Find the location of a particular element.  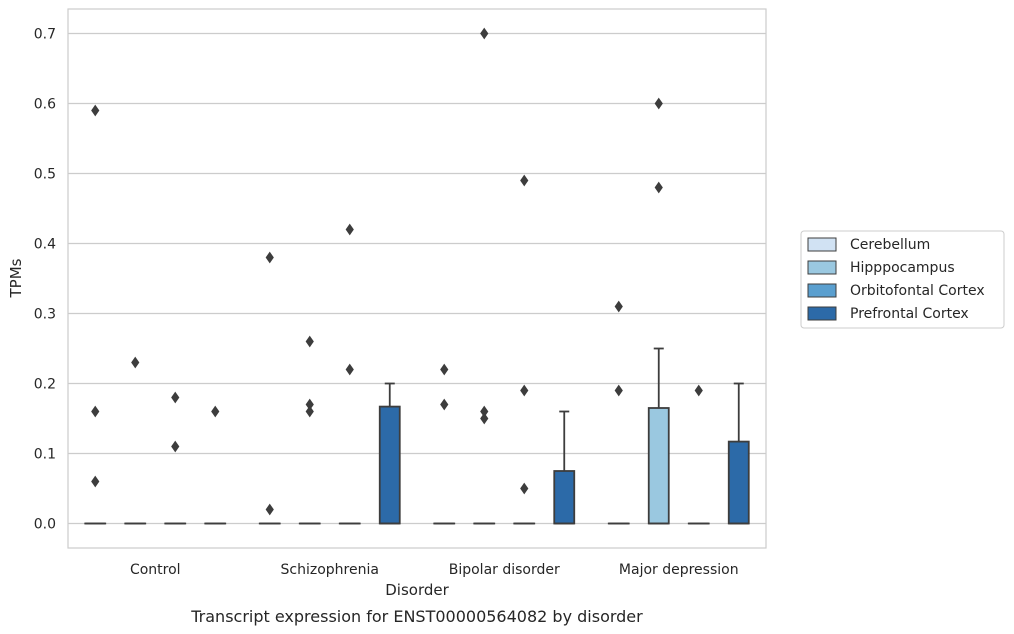

legend-label: Hipppocampus is located at coordinates (902, 268).